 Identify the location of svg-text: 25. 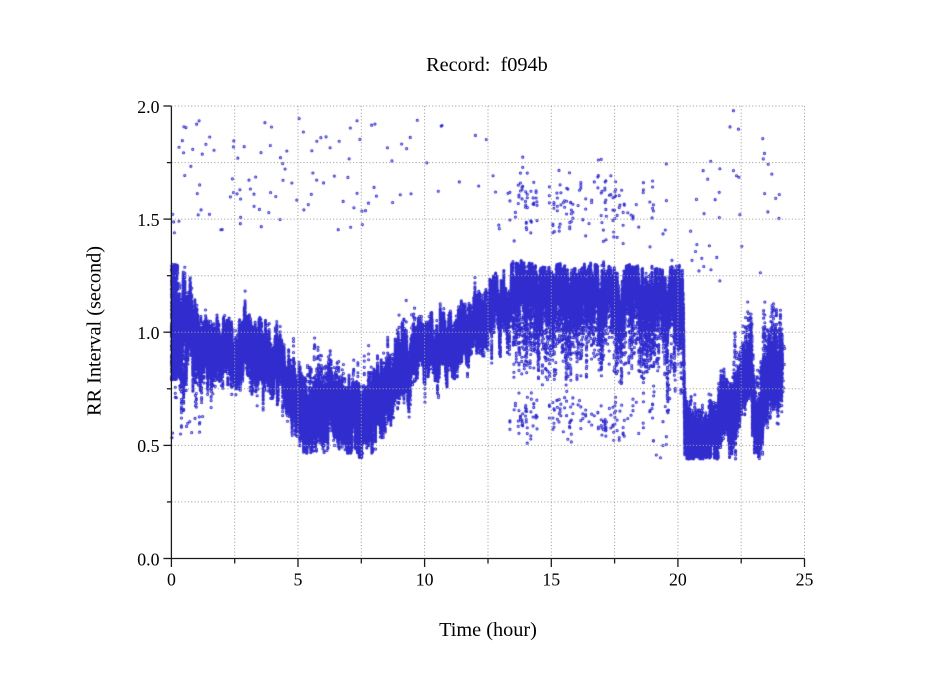
(805, 579).